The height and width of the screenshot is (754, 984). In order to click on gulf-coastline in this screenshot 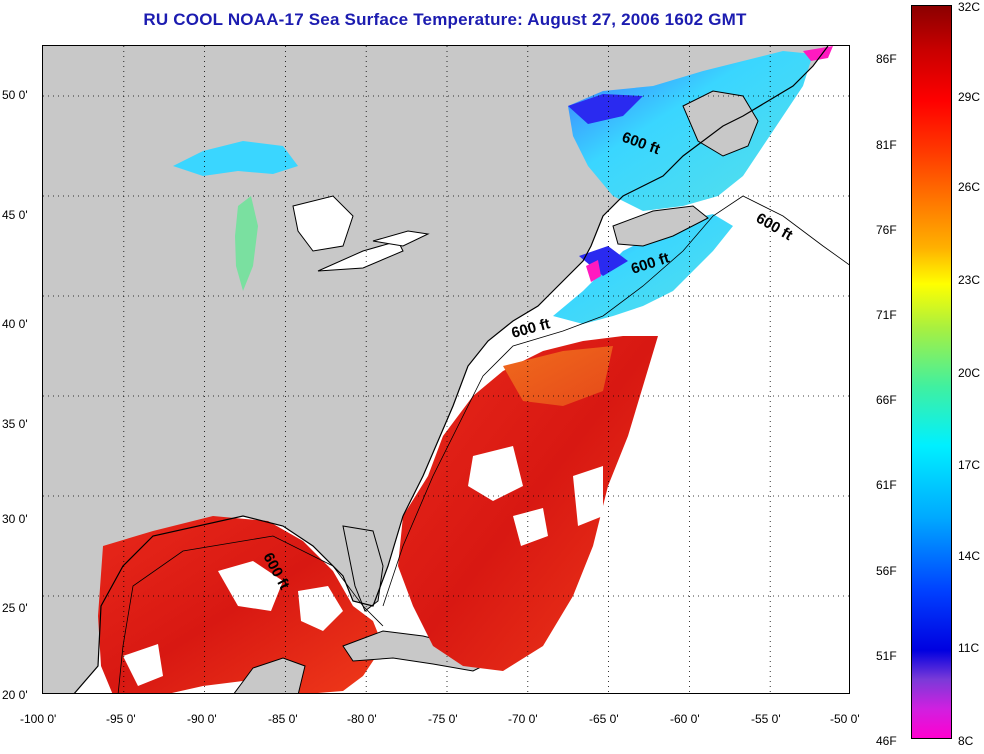, I will do `click(238, 604)`.